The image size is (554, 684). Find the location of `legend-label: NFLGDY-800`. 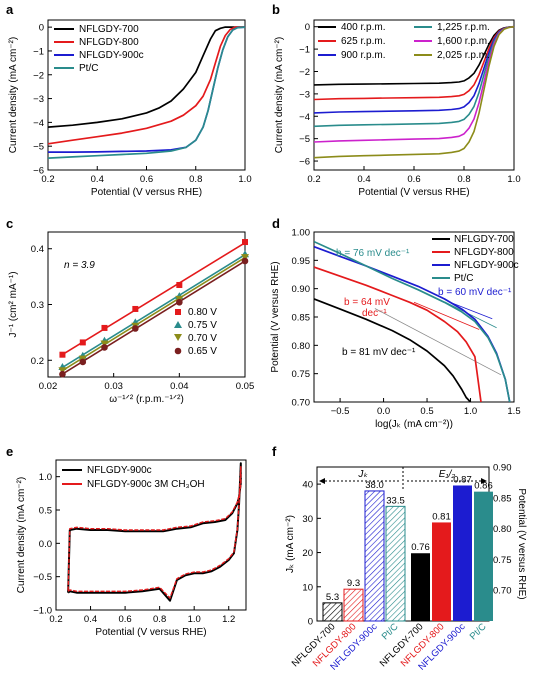

legend-label: NFLGDY-800 is located at coordinates (109, 42).